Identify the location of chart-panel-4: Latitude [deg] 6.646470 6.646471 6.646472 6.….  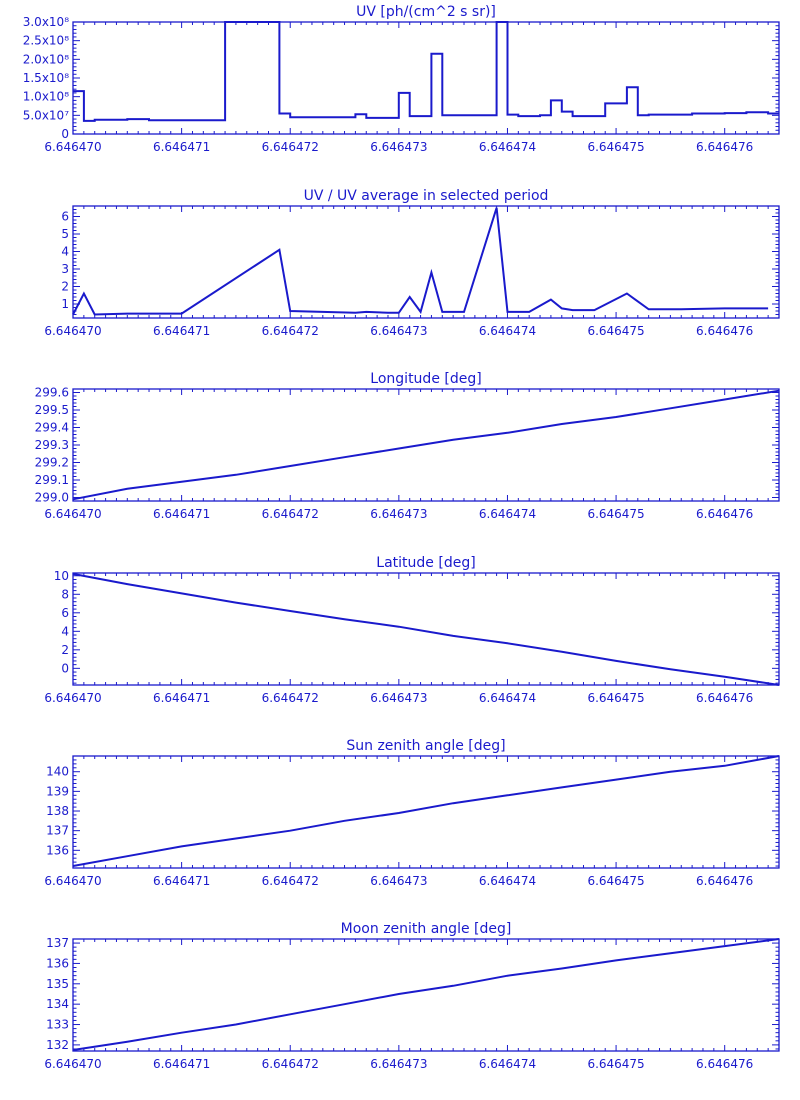
(412, 630).